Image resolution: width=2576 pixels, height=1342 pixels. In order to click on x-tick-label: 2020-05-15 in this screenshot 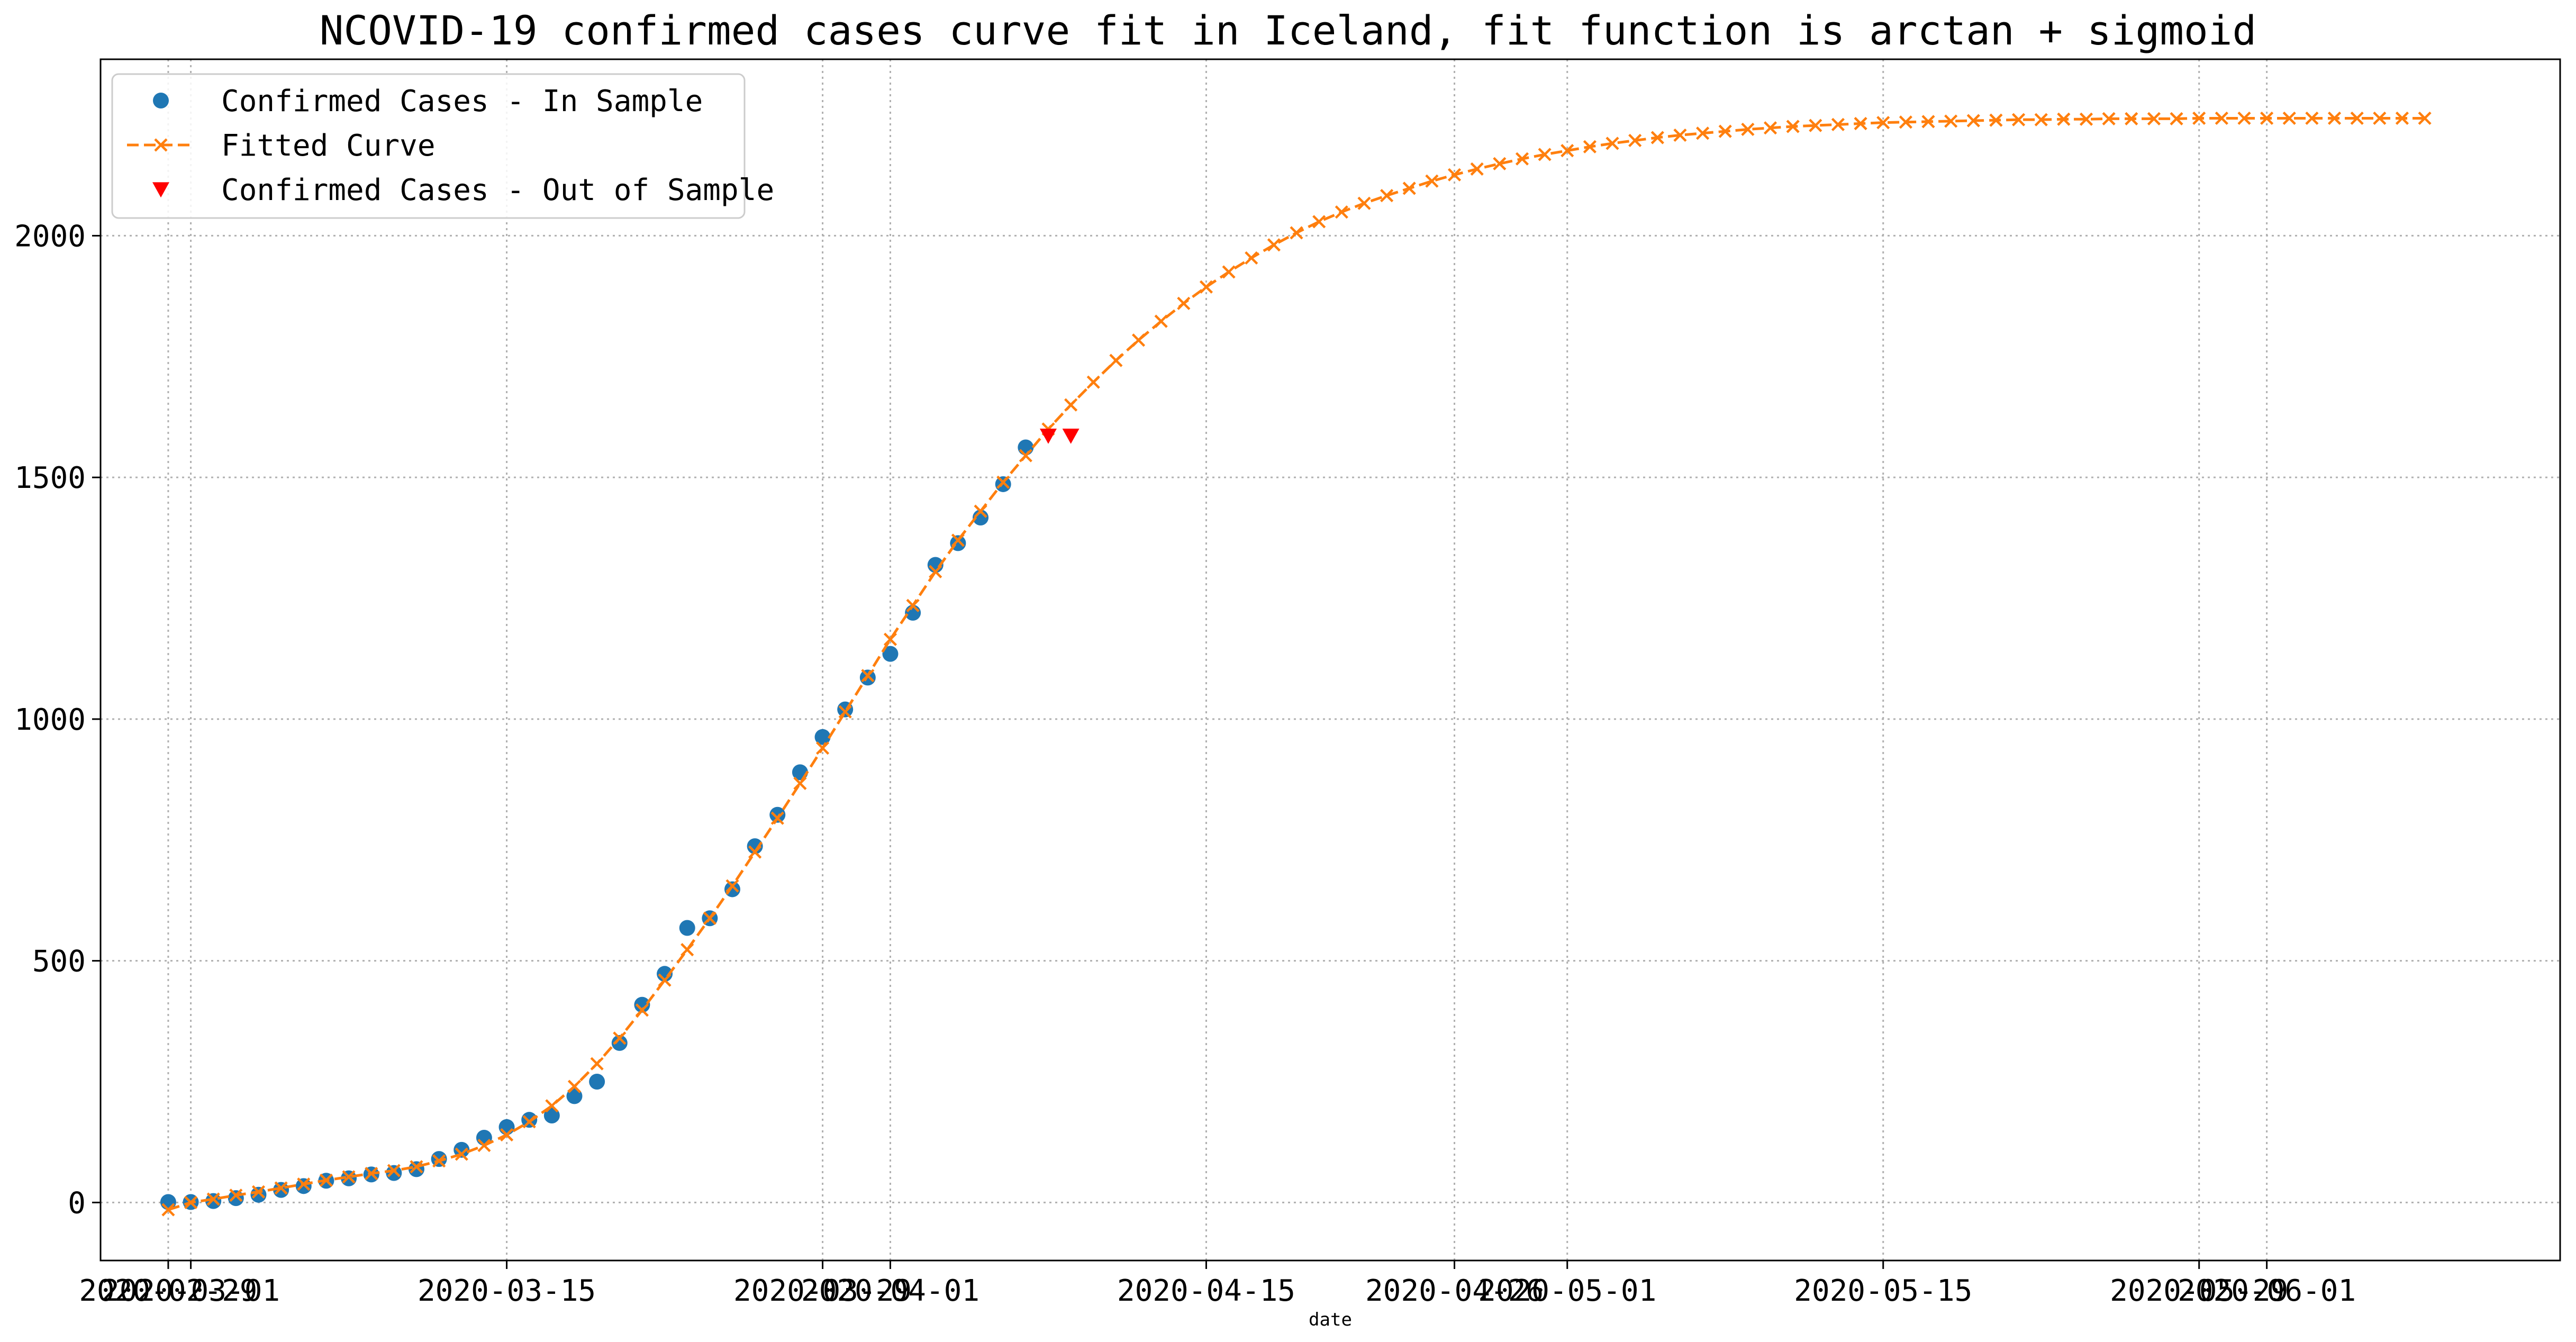, I will do `click(1883, 1291)`.